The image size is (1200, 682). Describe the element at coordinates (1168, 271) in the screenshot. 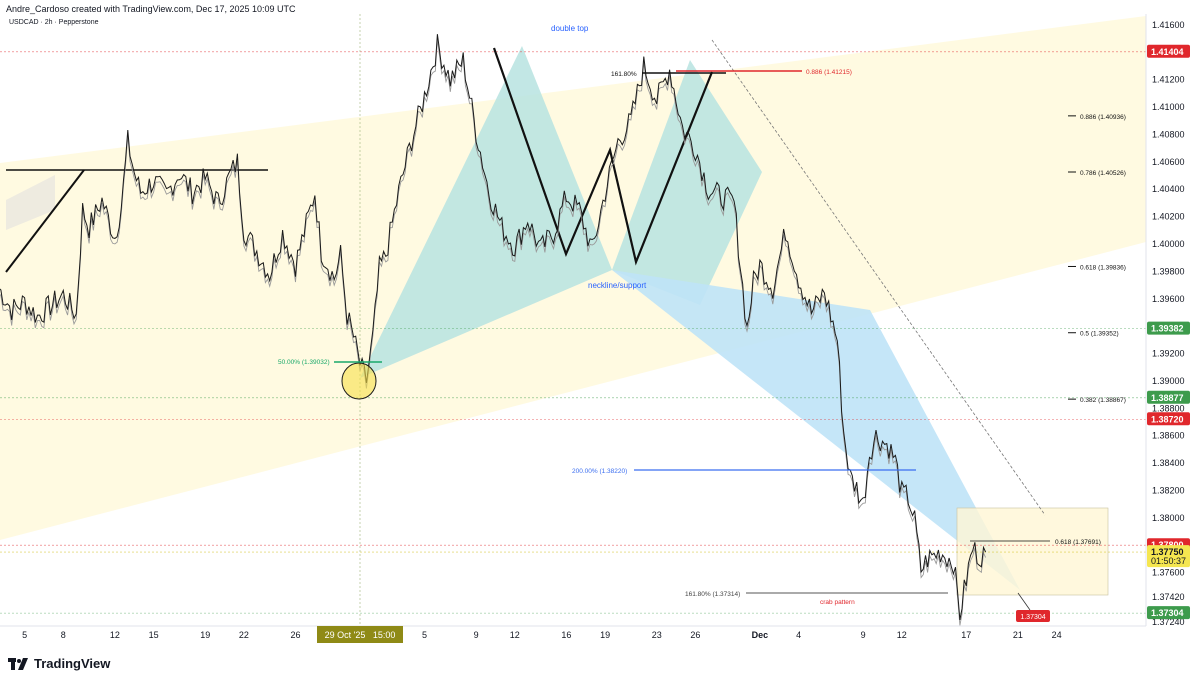

I see `y-tick-label: 1.39800` at that location.